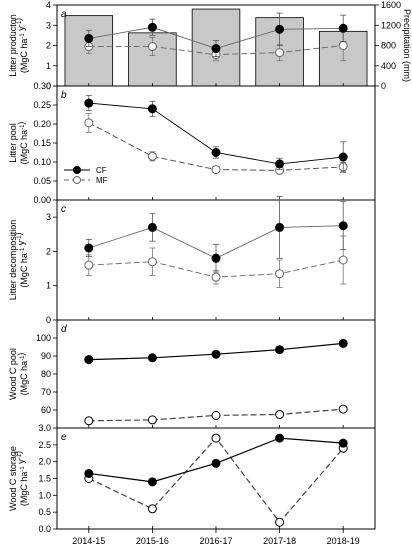 The image size is (412, 550). I want to click on x-tick-label: 2018-19, so click(343, 541).